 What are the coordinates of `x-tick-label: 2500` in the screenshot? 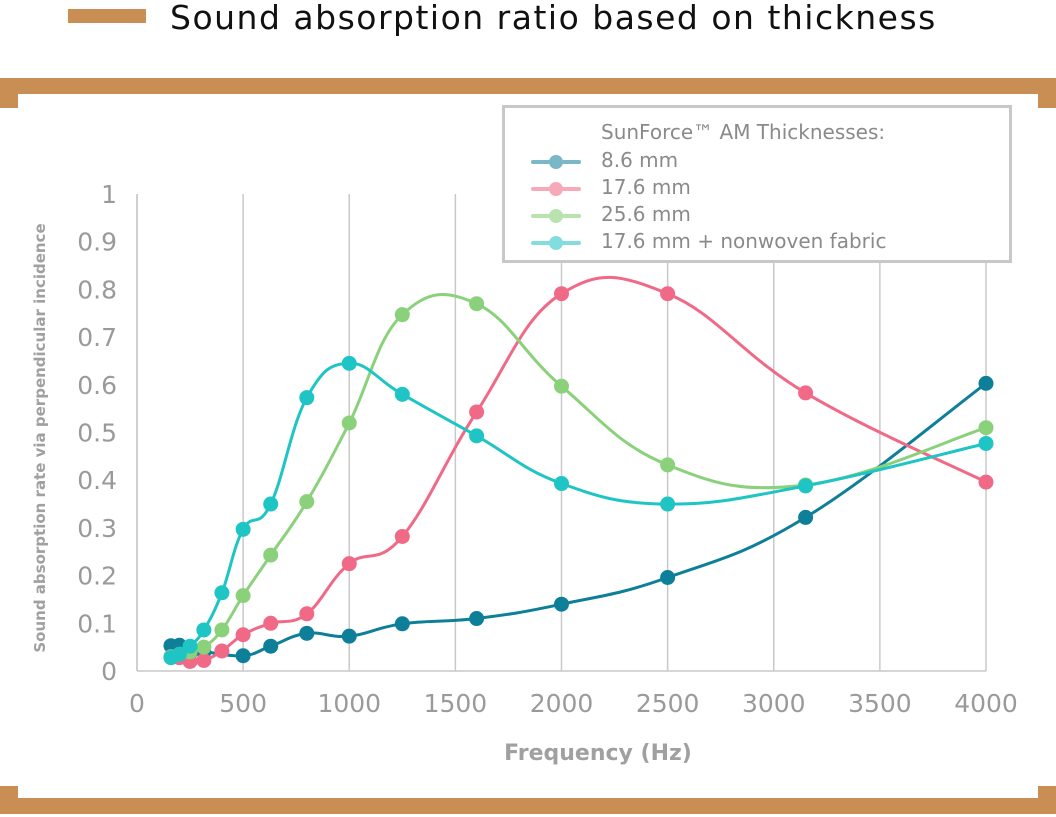 It's located at (668, 703).